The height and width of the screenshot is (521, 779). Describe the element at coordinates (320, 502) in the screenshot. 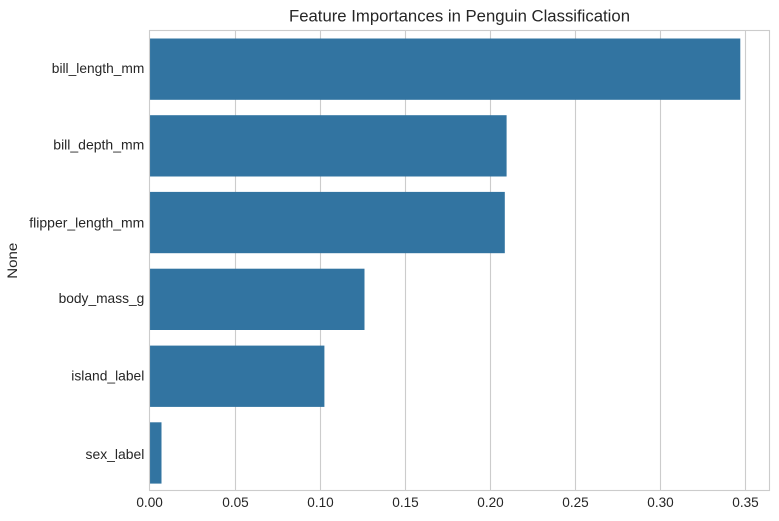

I see `svg-text: 0.10` at that location.